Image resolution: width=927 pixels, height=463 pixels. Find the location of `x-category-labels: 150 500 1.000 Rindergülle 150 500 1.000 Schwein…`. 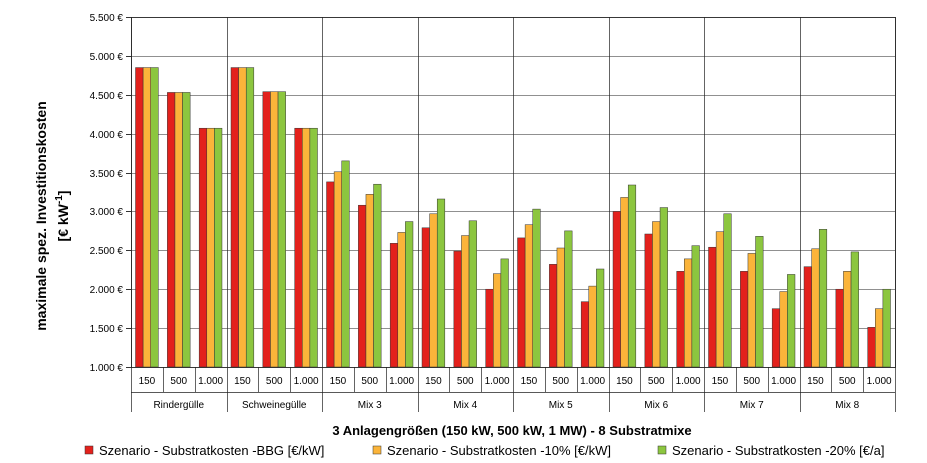

x-category-labels: 150 500 1.000 Rindergülle 150 500 1.000 Schwein… is located at coordinates (515, 393).